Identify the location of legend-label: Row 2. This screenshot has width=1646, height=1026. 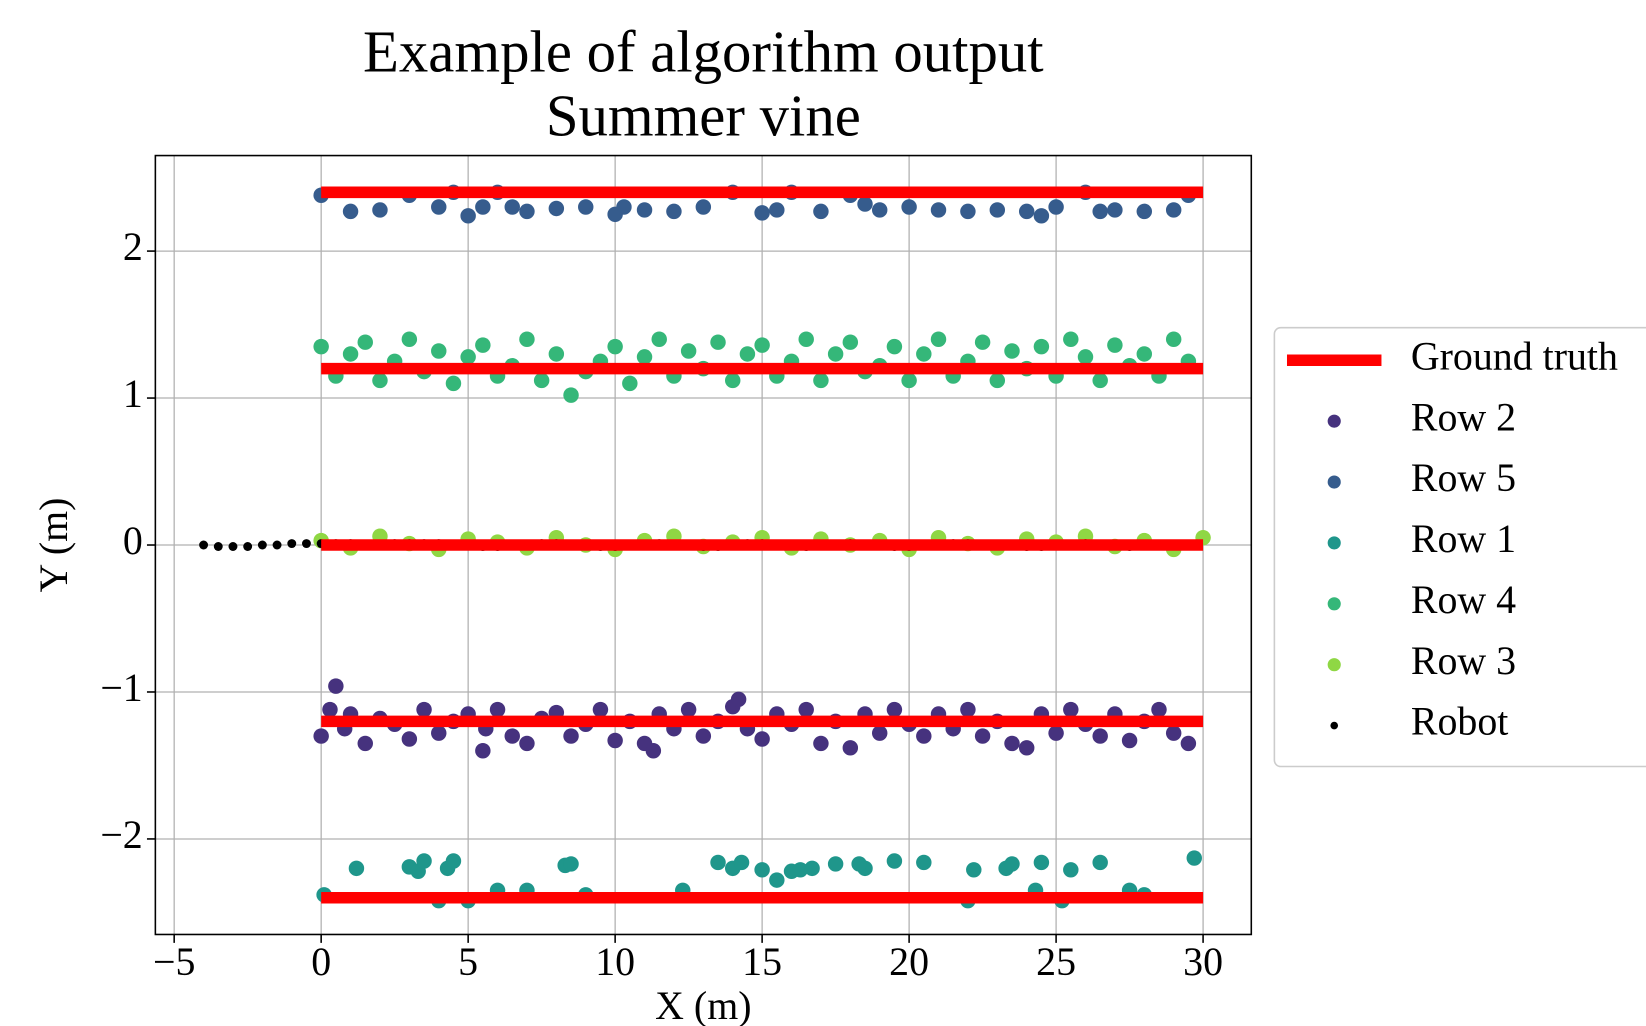
(1463, 416).